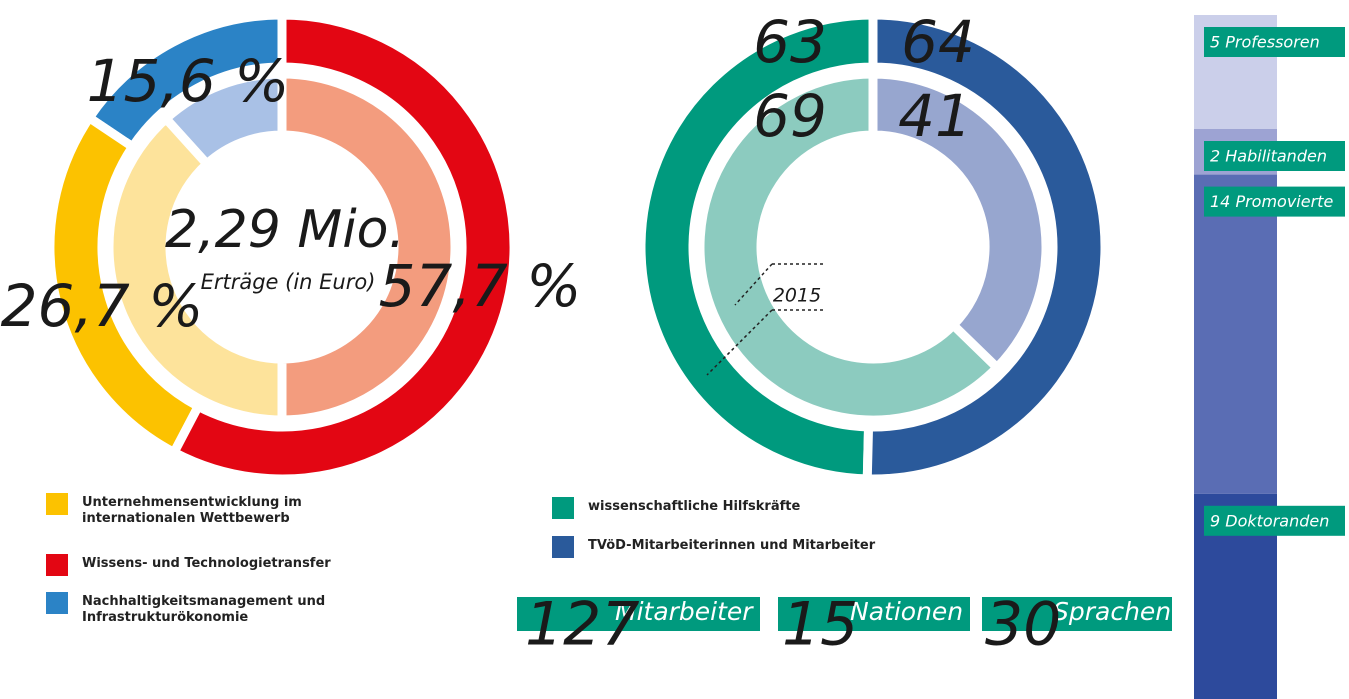 Image resolution: width=1349 pixels, height=699 pixels. I want to click on stat-value: 30, so click(1023, 625).